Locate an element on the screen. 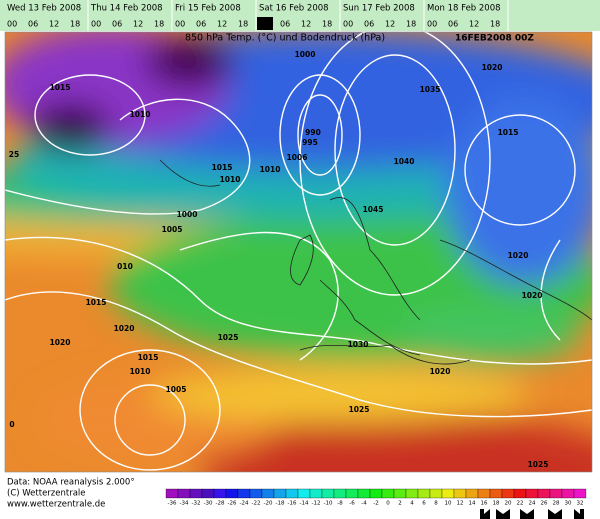  scale-label: -10 is located at coordinates (328, 504).